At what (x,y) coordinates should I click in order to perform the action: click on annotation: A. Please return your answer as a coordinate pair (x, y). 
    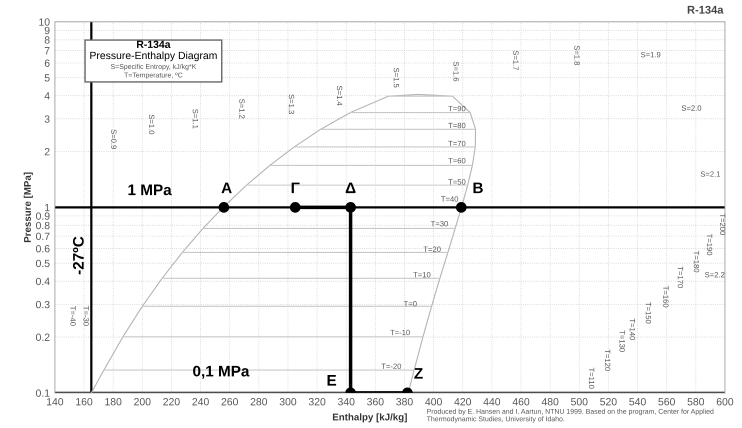
    Looking at the image, I should click on (227, 188).